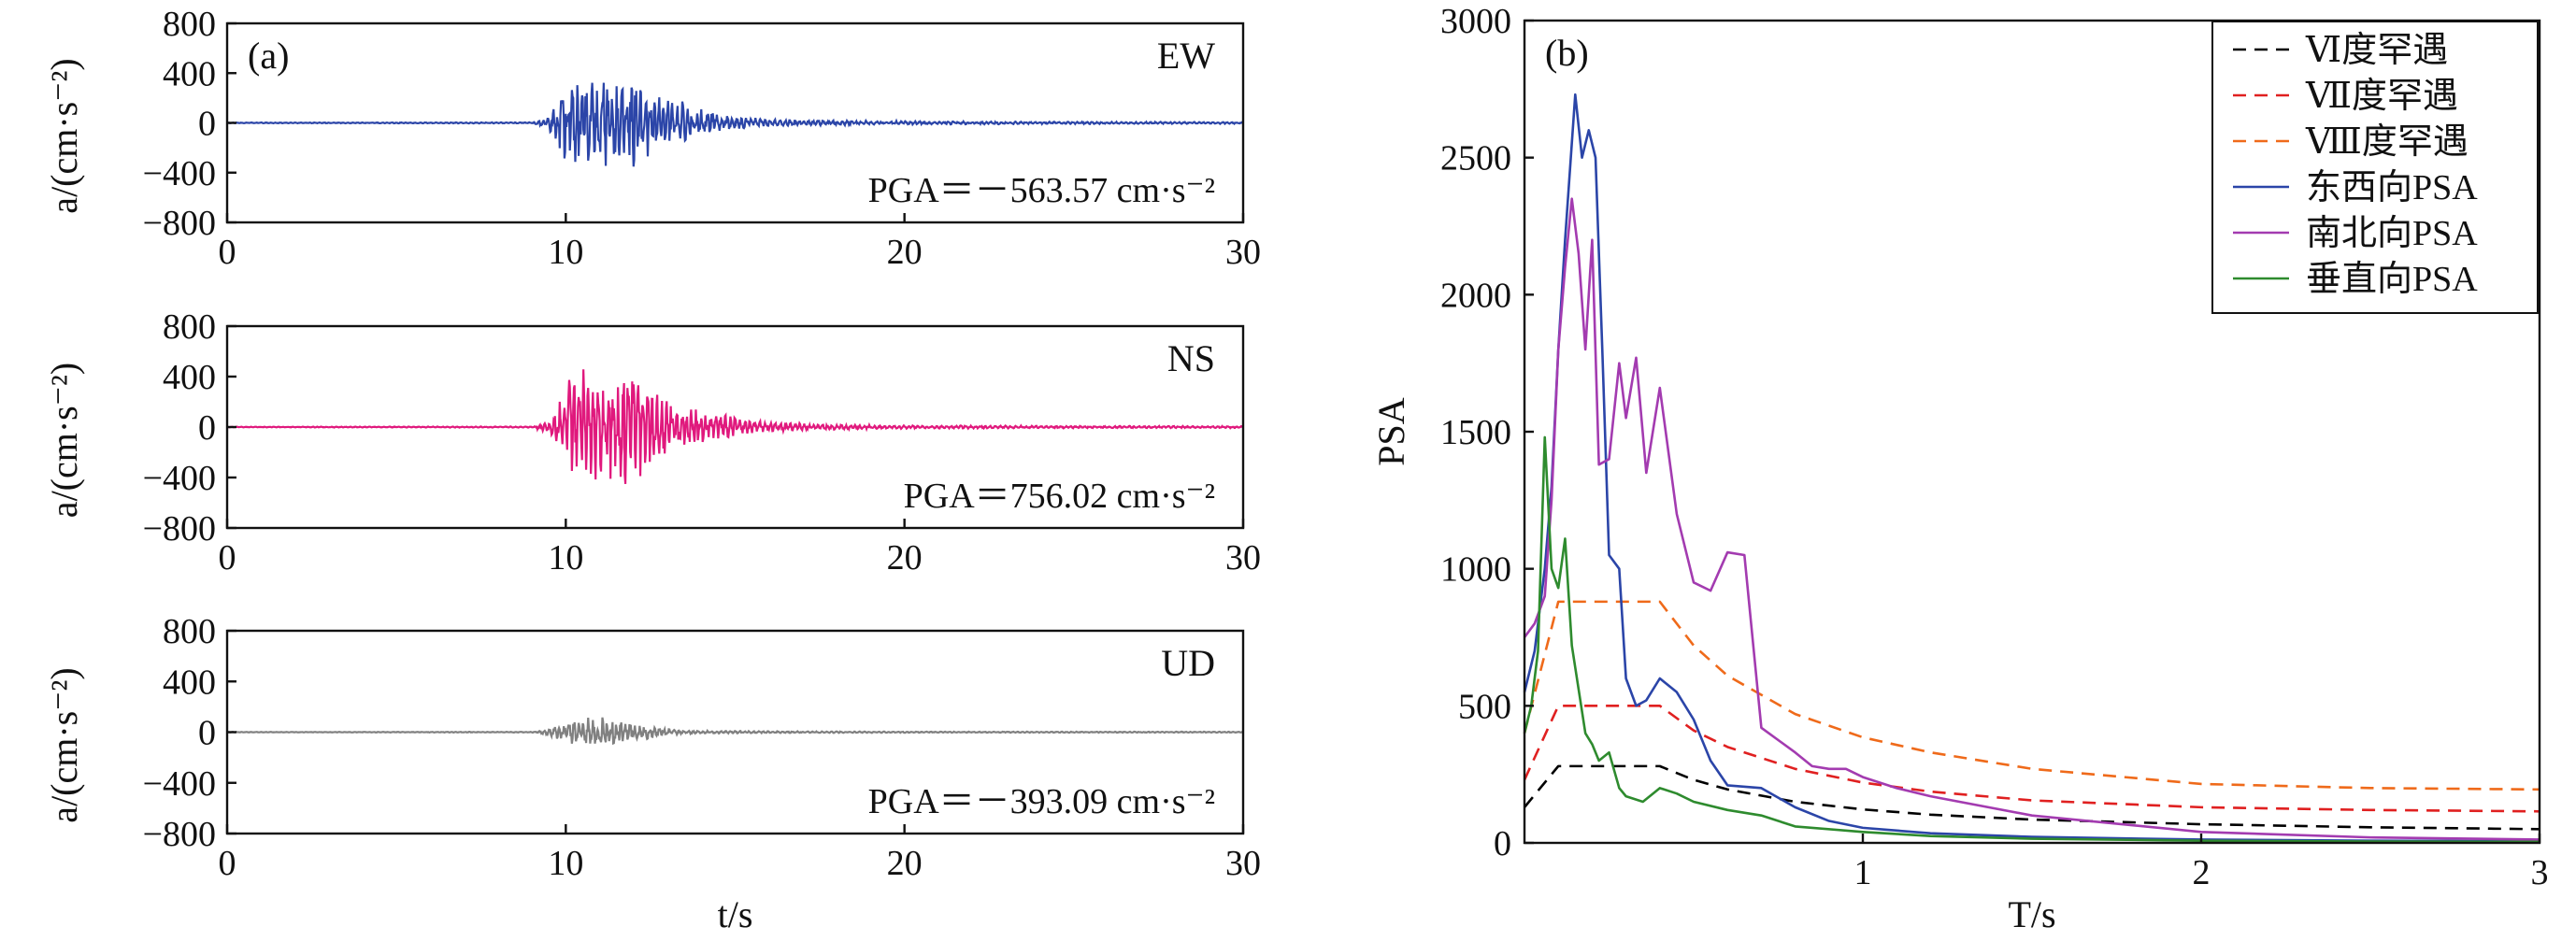 The image size is (2576, 941). What do you see at coordinates (2202, 872) in the screenshot?
I see `x-tick-label: 2` at bounding box center [2202, 872].